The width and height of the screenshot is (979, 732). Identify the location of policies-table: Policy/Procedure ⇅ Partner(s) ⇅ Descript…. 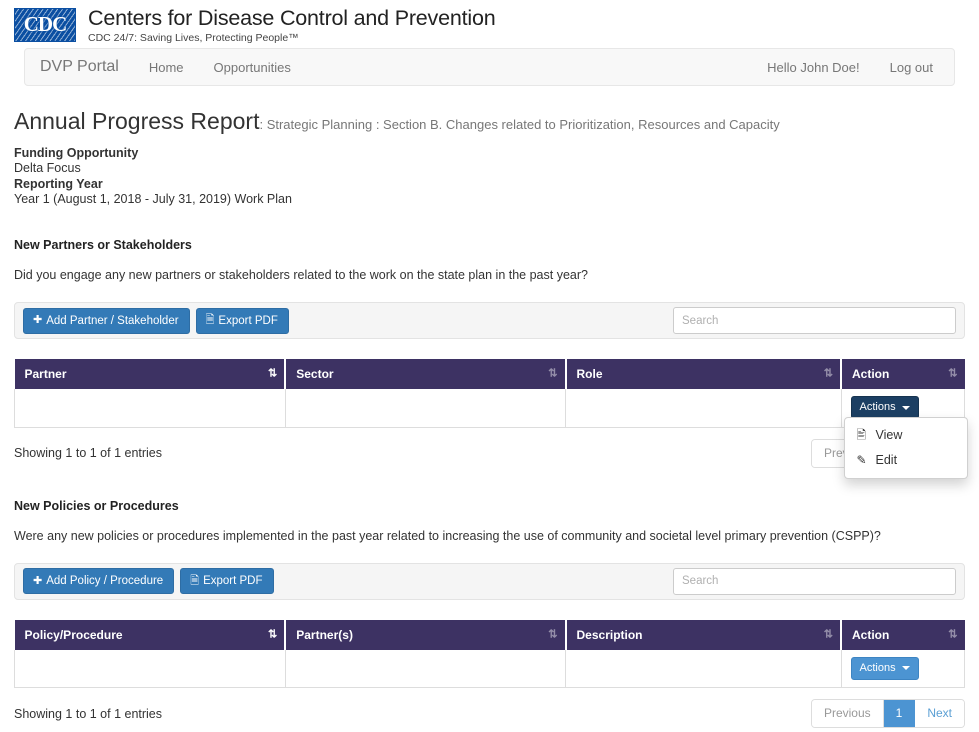
(489, 654).